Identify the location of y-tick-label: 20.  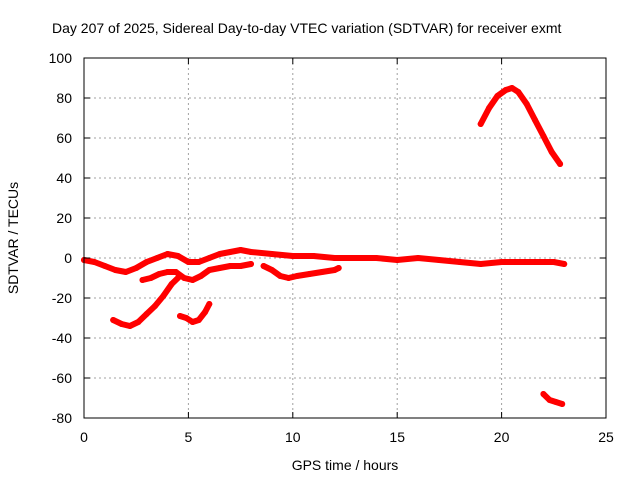
(64, 218).